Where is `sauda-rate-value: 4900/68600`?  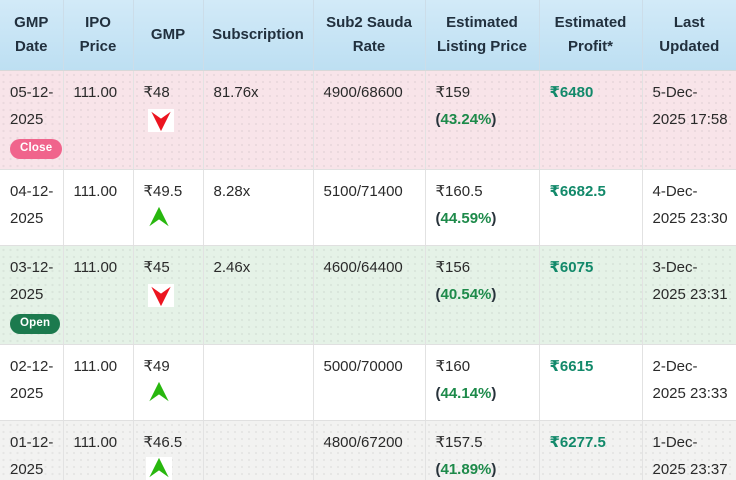
sauda-rate-value: 4900/68600 is located at coordinates (363, 92).